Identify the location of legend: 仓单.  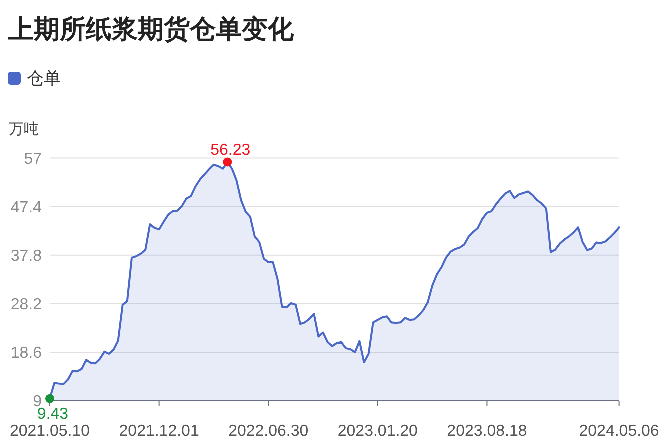
(34, 78).